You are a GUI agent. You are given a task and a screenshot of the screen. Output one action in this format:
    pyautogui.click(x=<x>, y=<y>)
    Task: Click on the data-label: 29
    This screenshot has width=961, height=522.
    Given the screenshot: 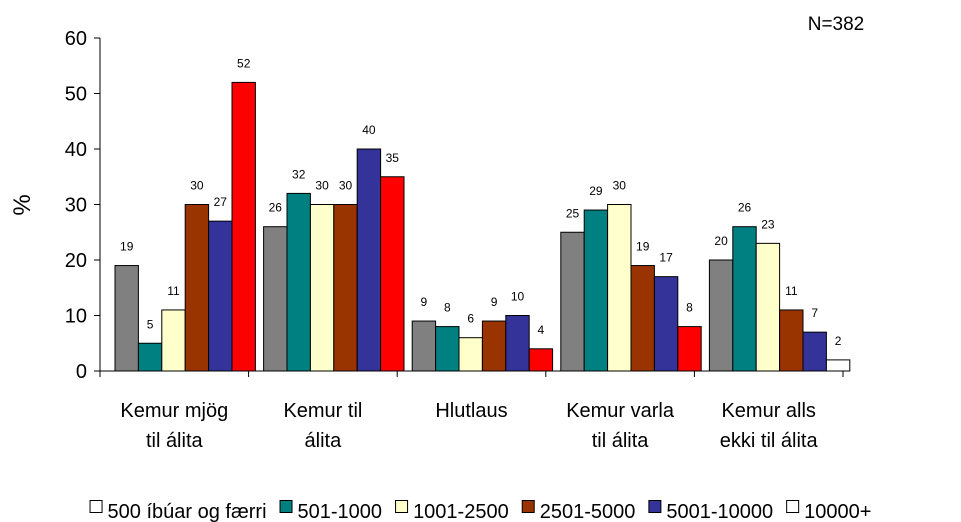 What is the action you would take?
    pyautogui.click(x=596, y=191)
    